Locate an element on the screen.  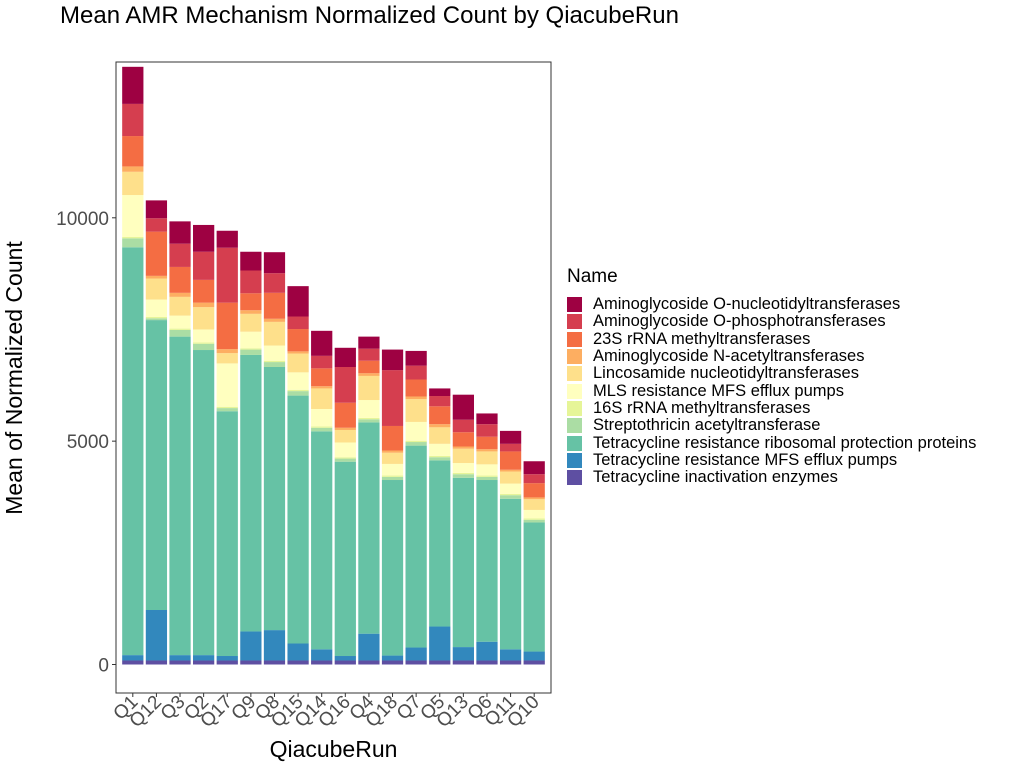
bar-stack-q11 is located at coordinates (510, 547).